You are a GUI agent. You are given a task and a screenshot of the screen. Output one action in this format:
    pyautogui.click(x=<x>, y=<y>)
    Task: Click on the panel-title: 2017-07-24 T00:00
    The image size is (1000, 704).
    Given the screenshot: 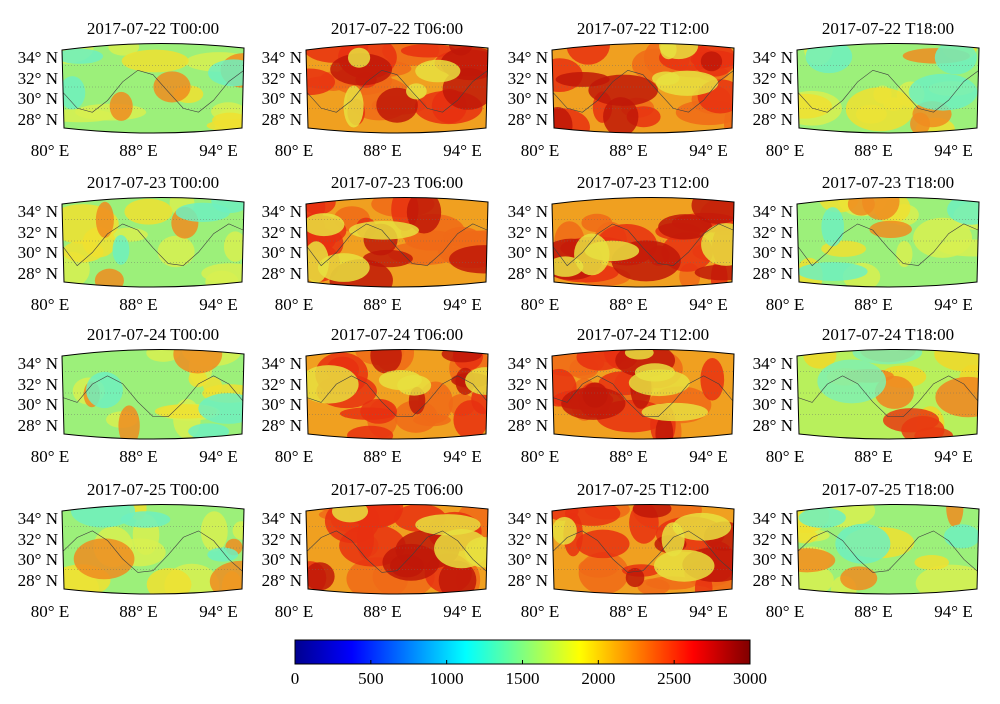 What is the action you would take?
    pyautogui.click(x=153, y=334)
    